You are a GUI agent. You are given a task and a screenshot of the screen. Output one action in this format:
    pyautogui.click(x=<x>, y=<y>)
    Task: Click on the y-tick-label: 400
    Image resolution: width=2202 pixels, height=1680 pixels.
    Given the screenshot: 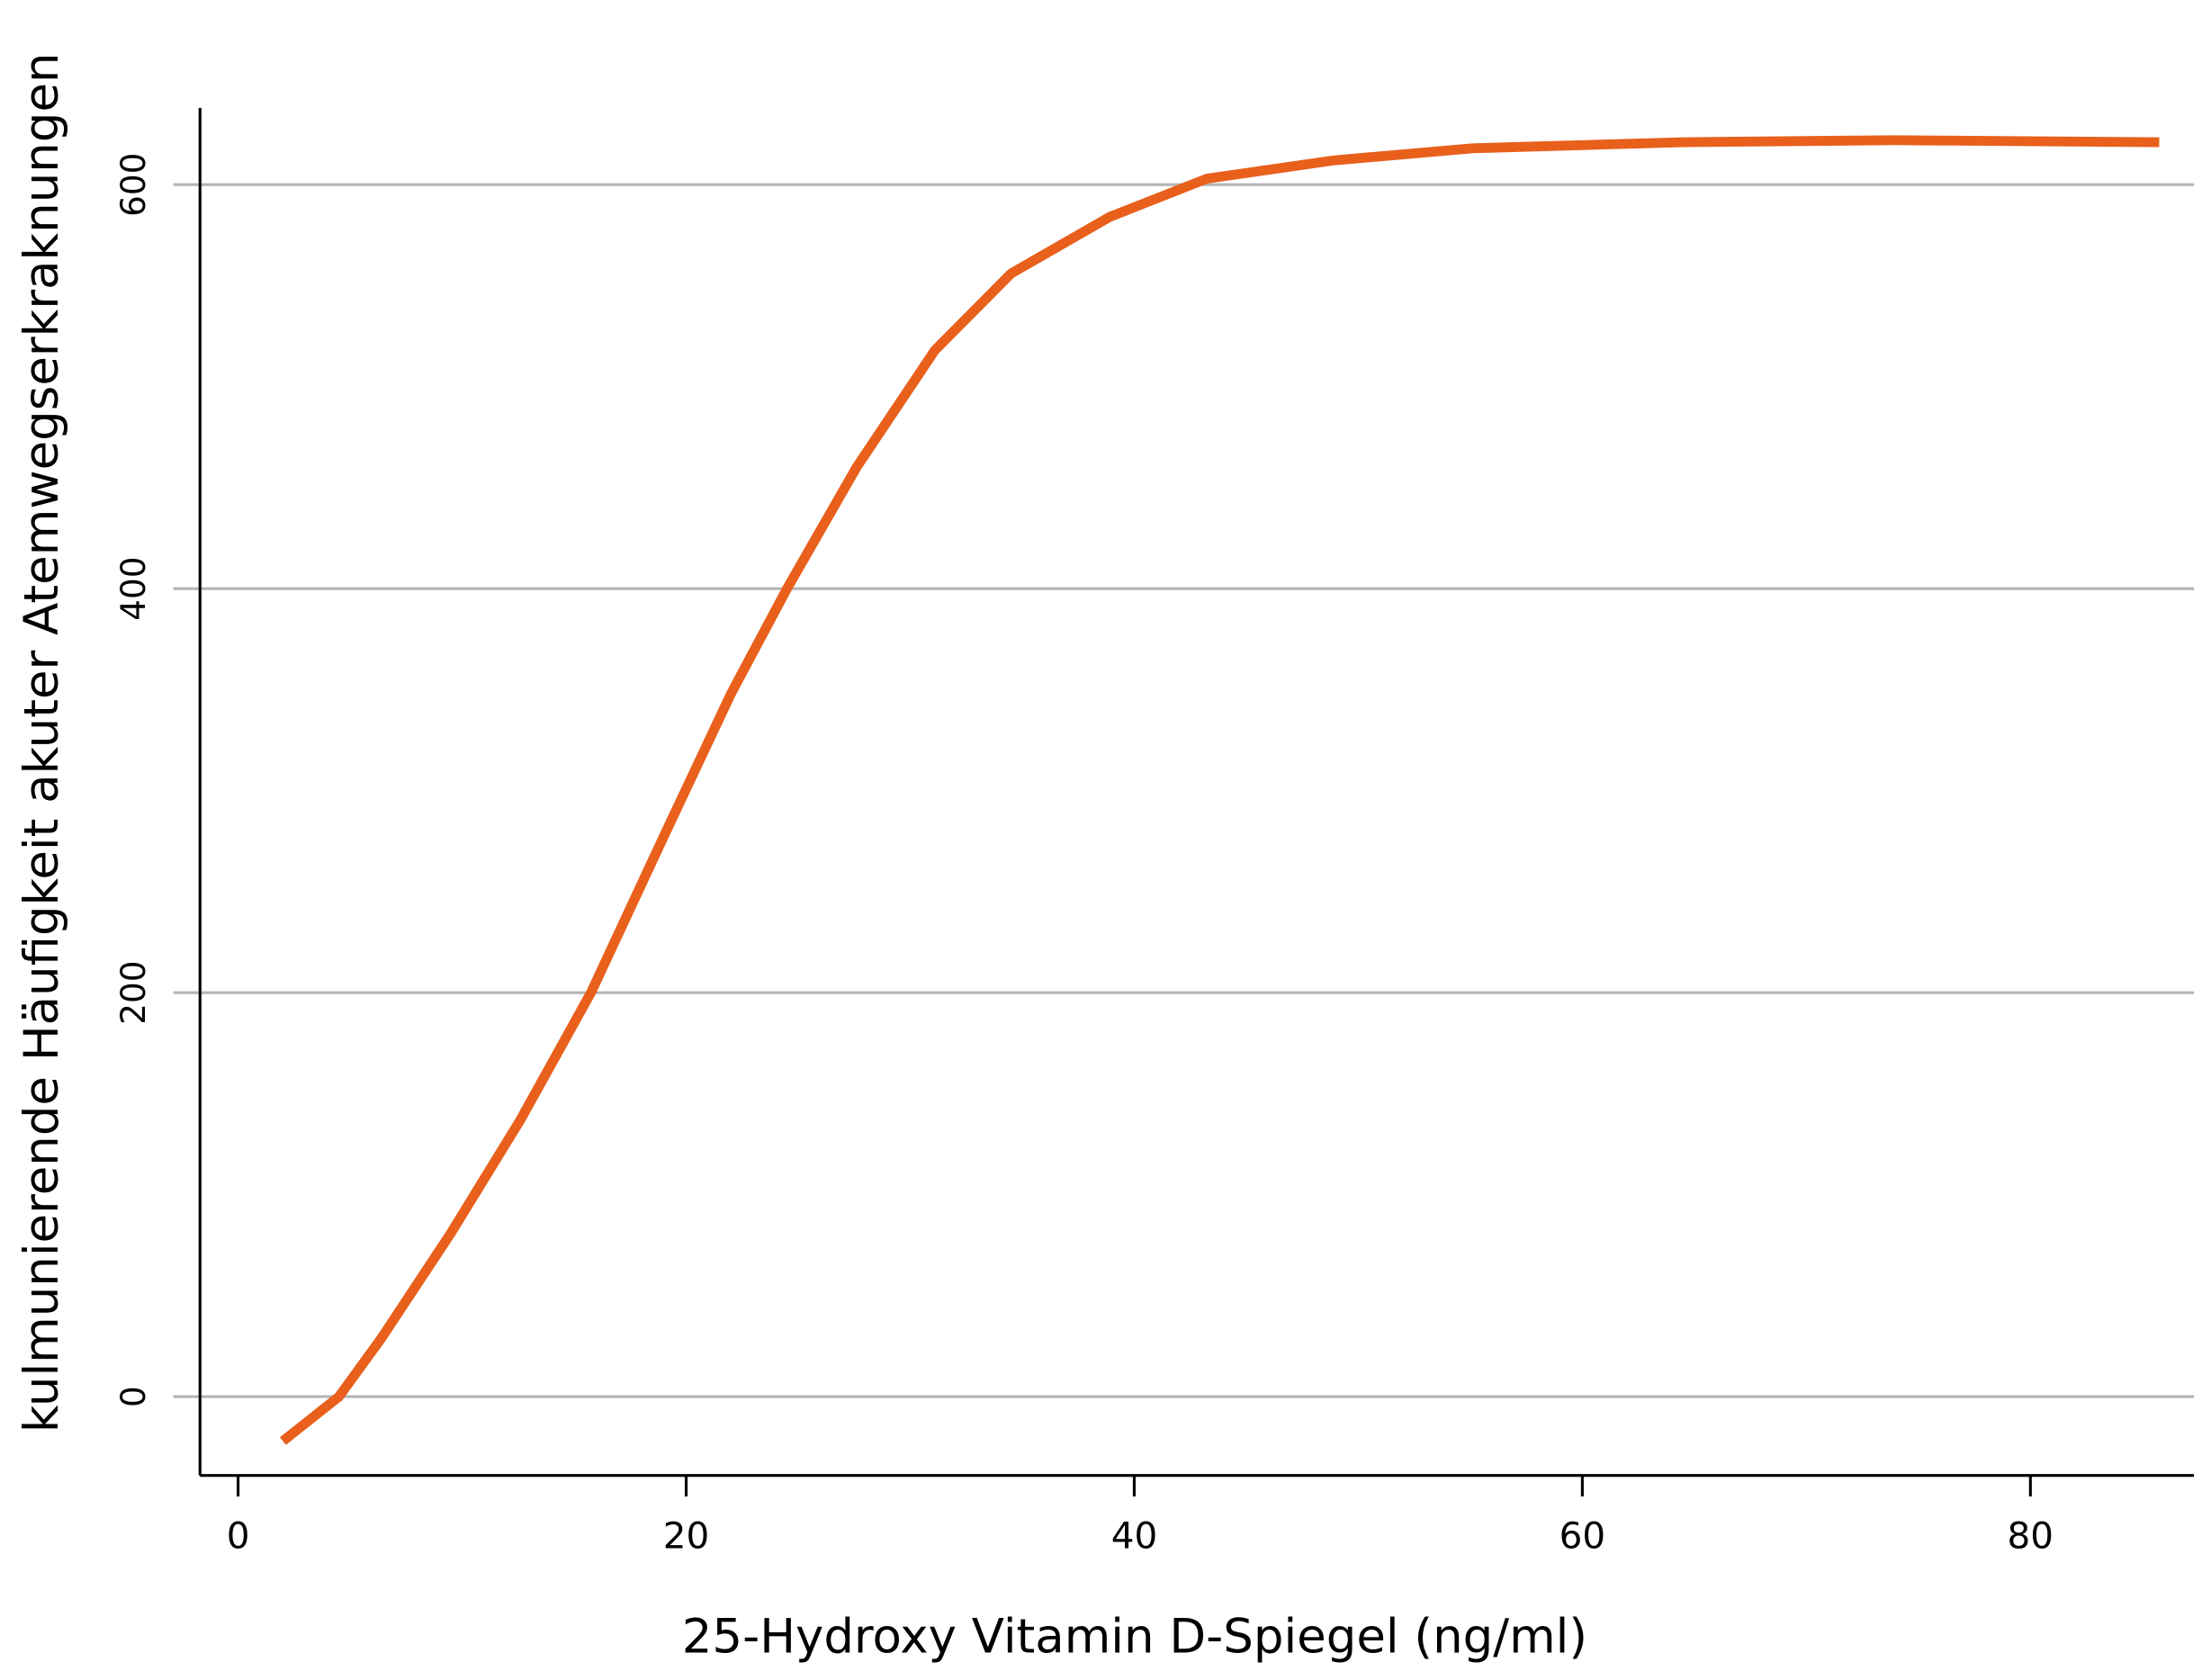 What is the action you would take?
    pyautogui.click(x=133, y=589)
    